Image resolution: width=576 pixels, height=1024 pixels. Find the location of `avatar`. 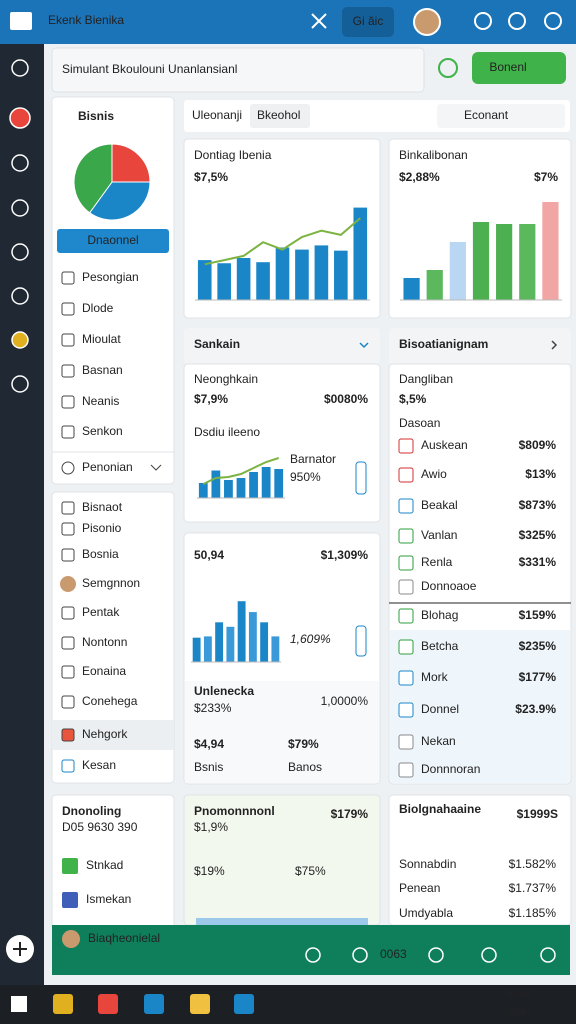

avatar is located at coordinates (427, 22).